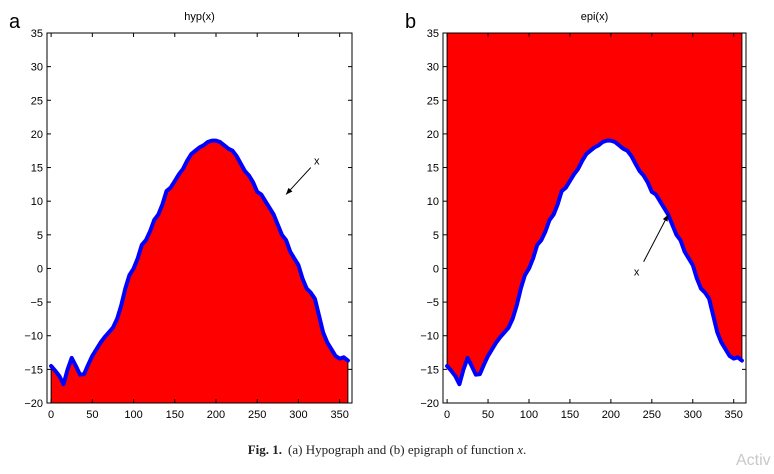 The width and height of the screenshot is (774, 474). Describe the element at coordinates (410, 22) in the screenshot. I see `panel-letter: b` at that location.